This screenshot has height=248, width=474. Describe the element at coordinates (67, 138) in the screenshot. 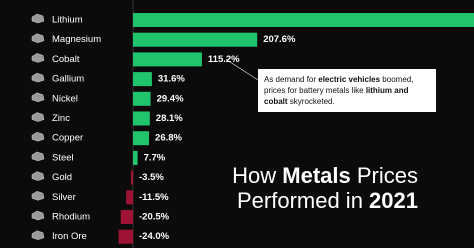

I see `category-label: Copper` at that location.